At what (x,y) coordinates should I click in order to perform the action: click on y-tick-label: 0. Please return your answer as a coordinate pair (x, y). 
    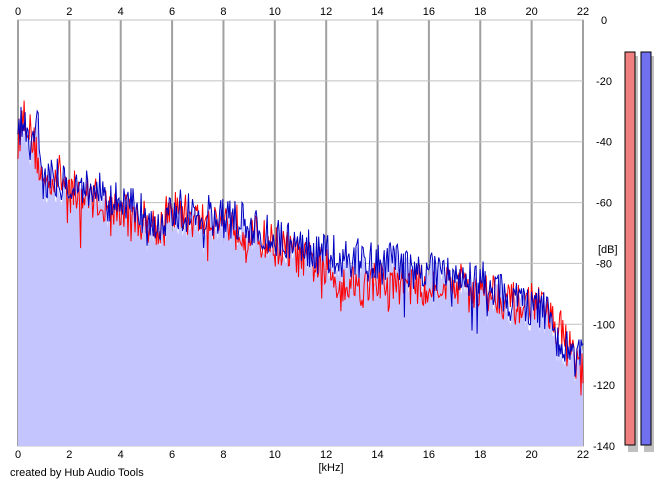
    Looking at the image, I should click on (604, 21).